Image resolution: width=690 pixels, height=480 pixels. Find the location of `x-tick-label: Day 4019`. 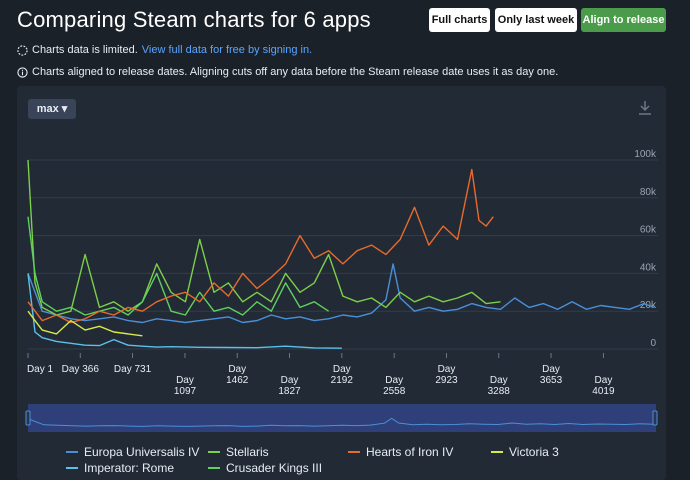

x-tick-label: Day 4019 is located at coordinates (603, 386).